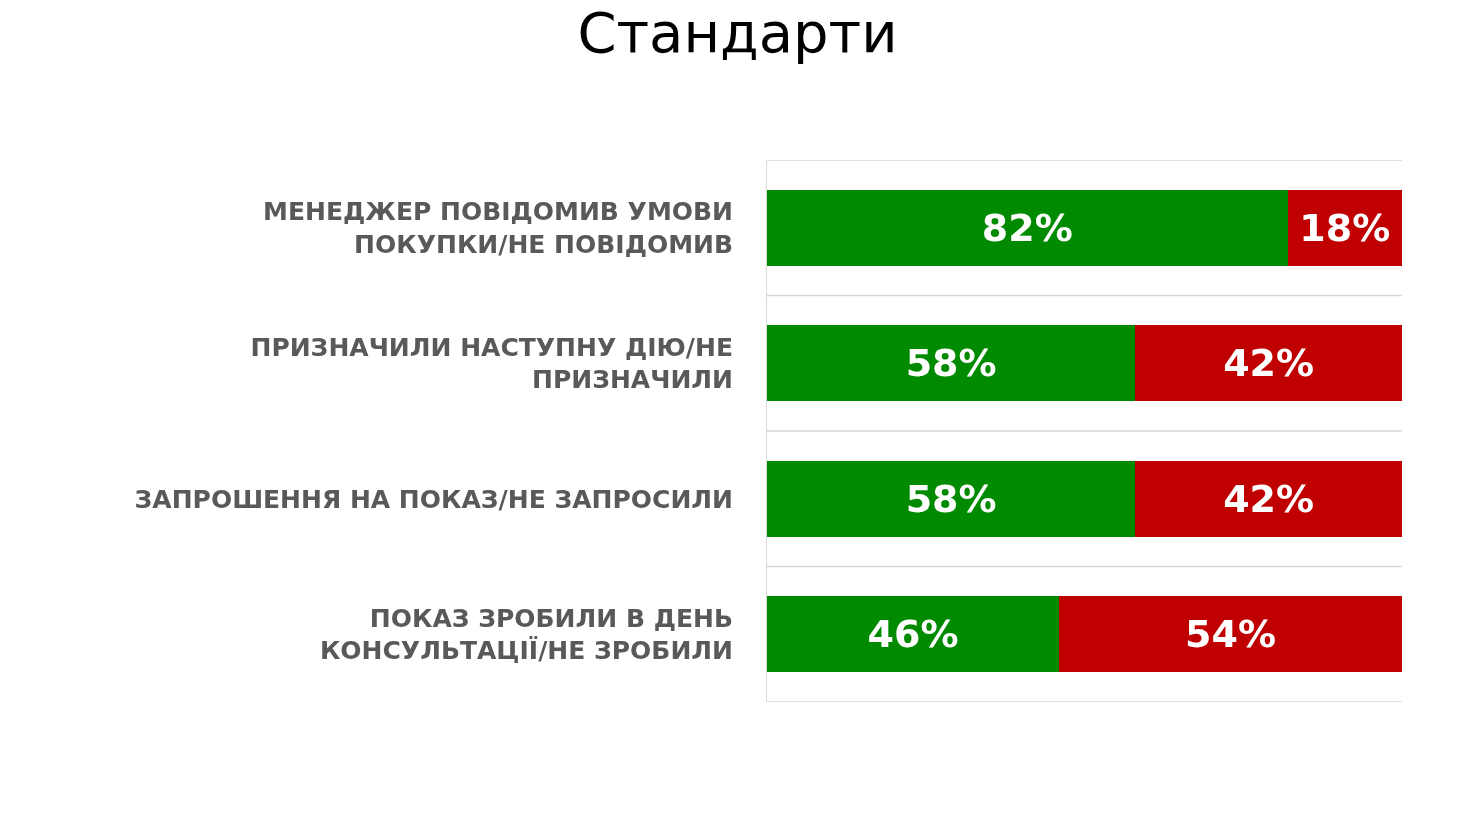  What do you see at coordinates (491, 363) in the screenshot?
I see `y-tick-label: ПРИЗНАЧИЛИ НАСТУПНУ ДІЮ/НЕ ПРИЗНАЧИЛИ` at bounding box center [491, 363].